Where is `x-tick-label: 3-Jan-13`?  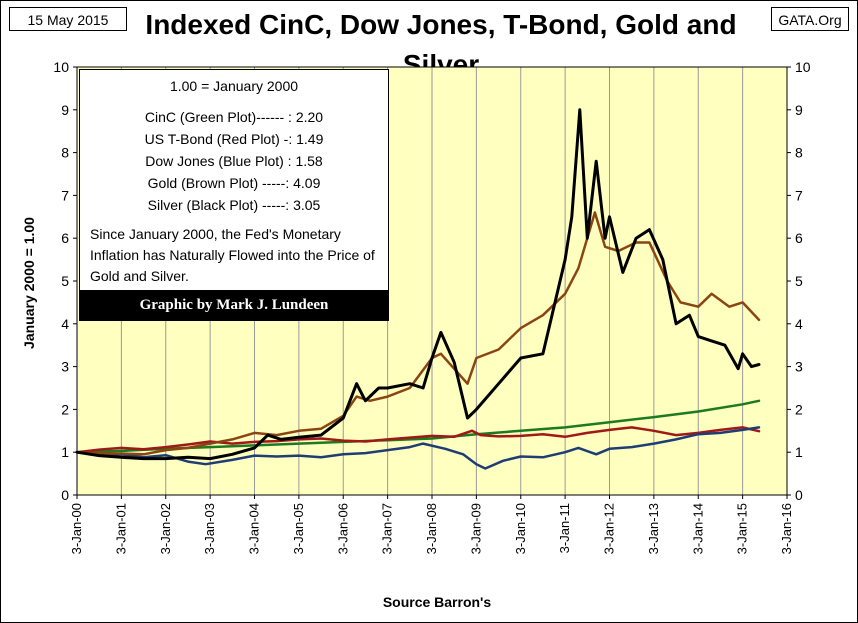 x-tick-label: 3-Jan-13 is located at coordinates (653, 528).